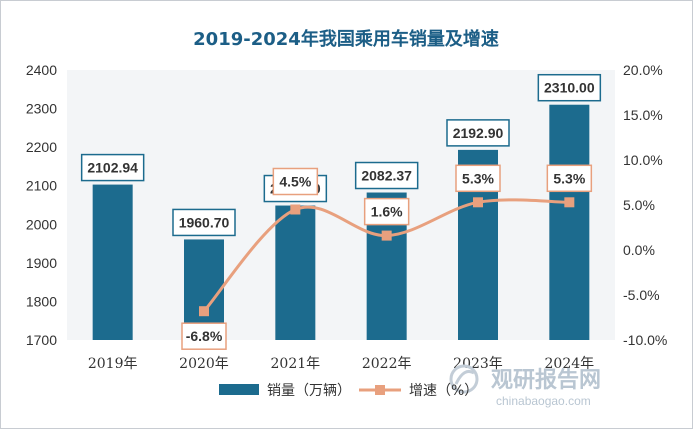 Image resolution: width=693 pixels, height=429 pixels. I want to click on left-tick-label: 2000, so click(41, 224).